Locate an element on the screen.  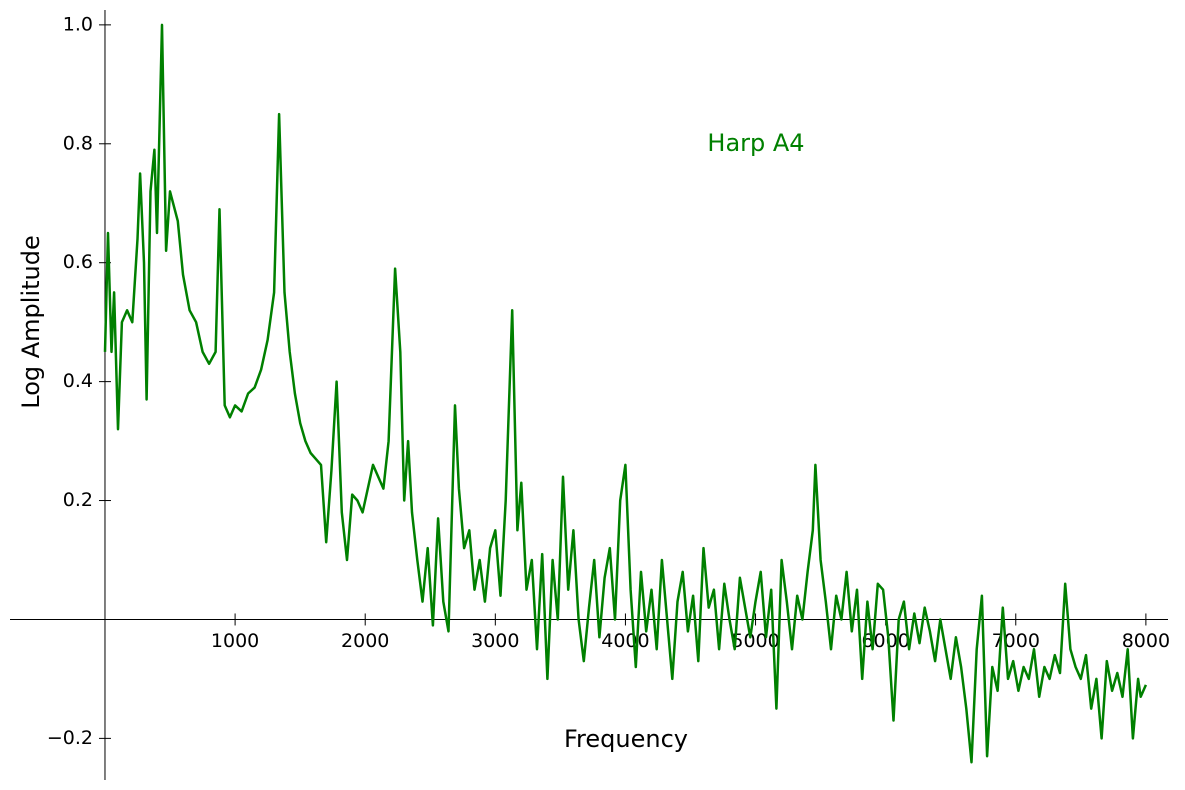
x-tick-label: 7000 is located at coordinates (1016, 641).